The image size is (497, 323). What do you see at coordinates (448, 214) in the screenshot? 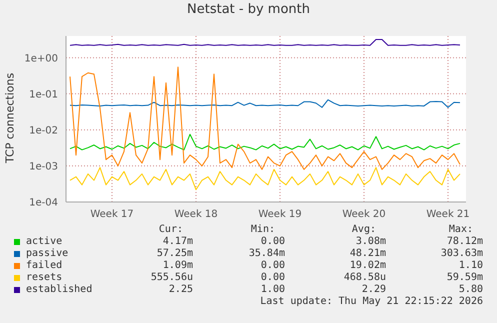
I see `x-tick-label: Week 21` at bounding box center [448, 214].